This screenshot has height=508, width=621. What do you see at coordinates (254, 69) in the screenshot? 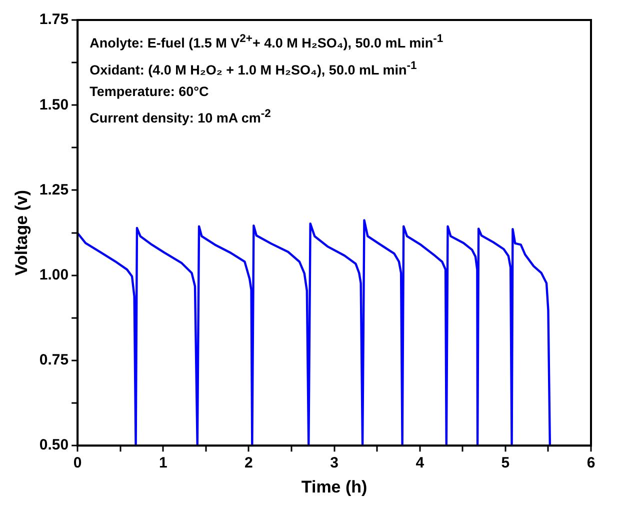
I see `annotation: Oxidant: (4.0 M H₂O₂ + 1.0 M H₂SO₄), 50.0 mL min$^{-1}$` at bounding box center [254, 69].